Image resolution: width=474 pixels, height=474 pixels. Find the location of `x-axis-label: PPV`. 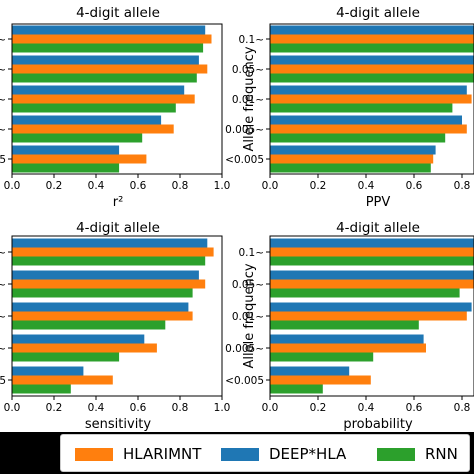

x-axis-label: PPV is located at coordinates (378, 202).